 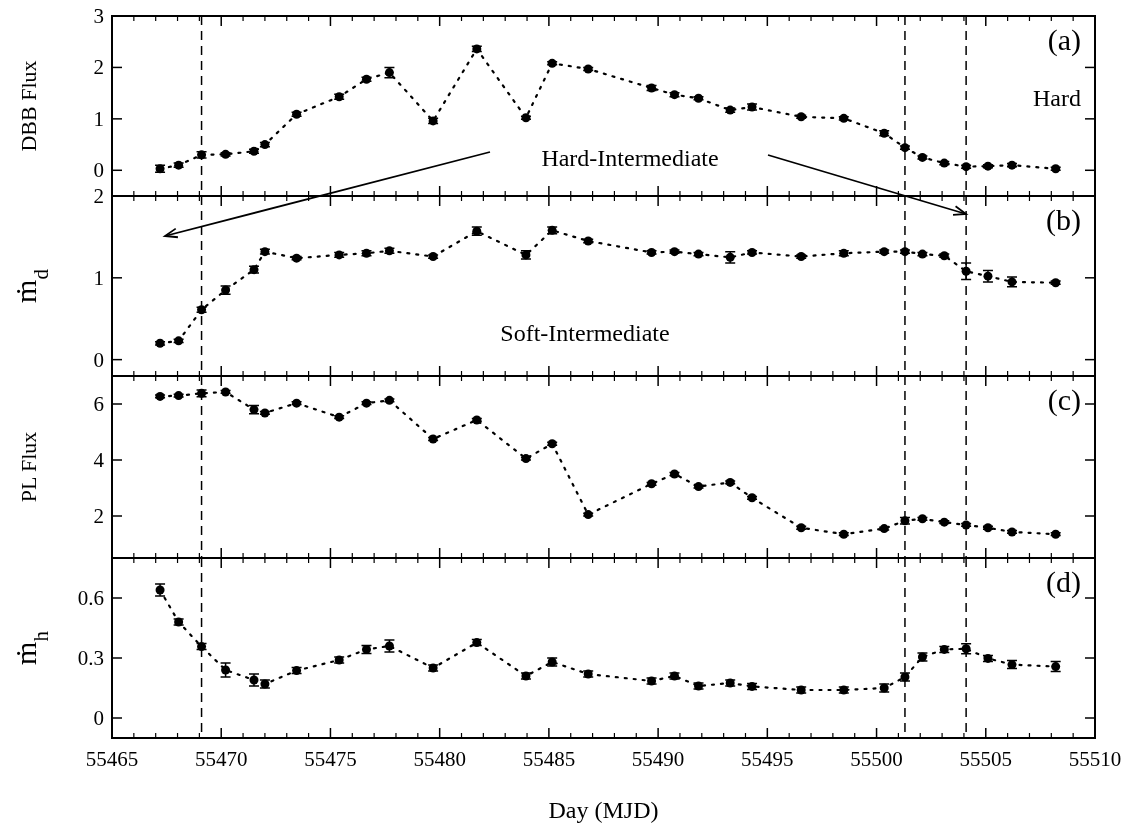 What do you see at coordinates (98, 404) in the screenshot?
I see `y-tick-label: 6` at bounding box center [98, 404].